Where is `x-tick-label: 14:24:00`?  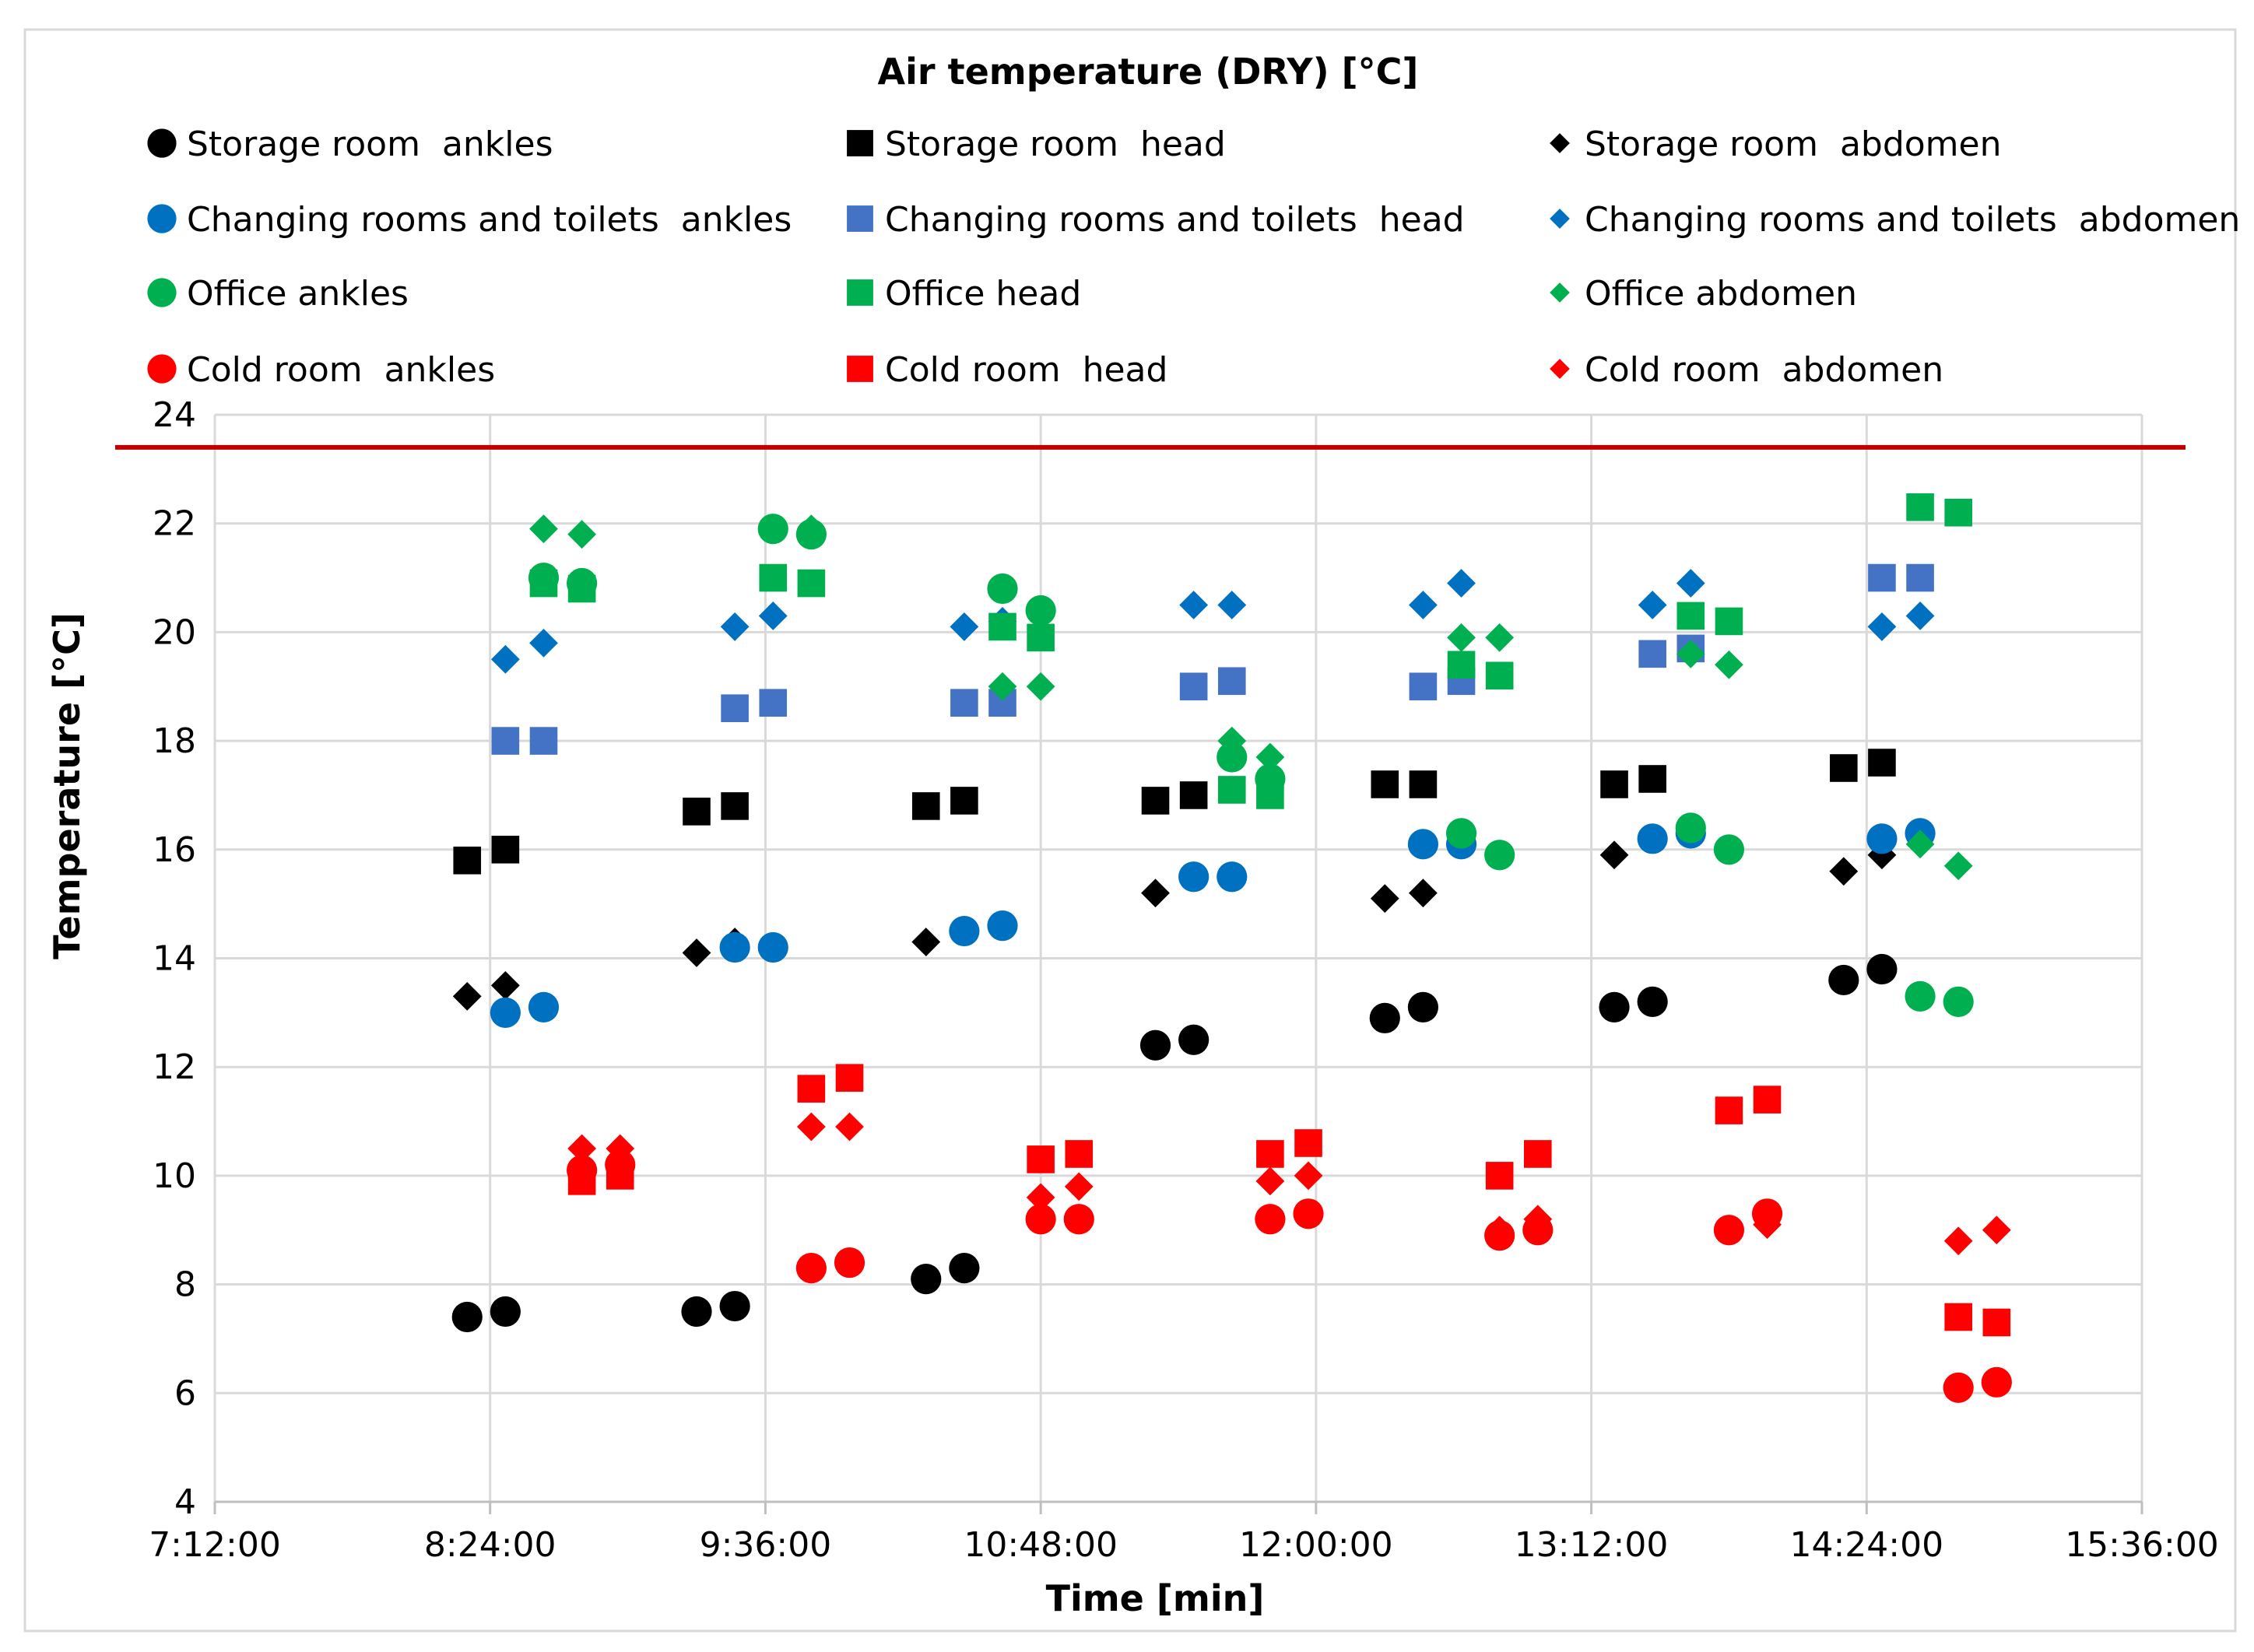 x-tick-label: 14:24:00 is located at coordinates (1866, 1545).